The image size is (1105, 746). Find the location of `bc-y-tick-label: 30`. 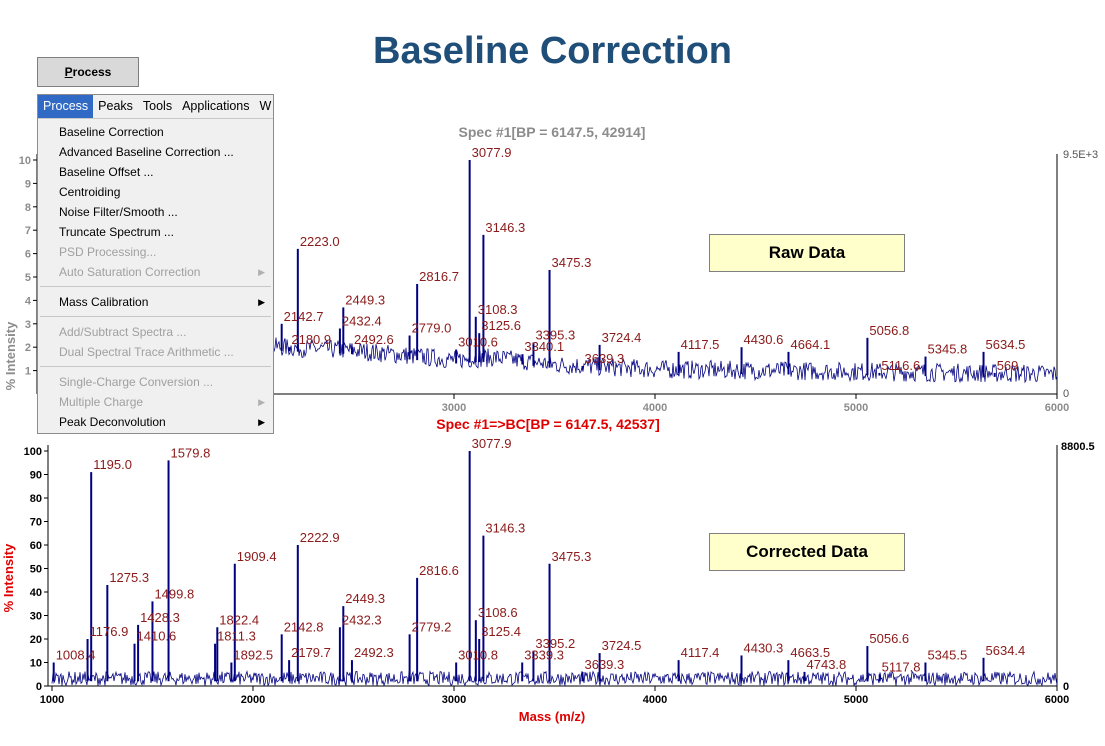

bc-y-tick-label: 30 is located at coordinates (36, 617).